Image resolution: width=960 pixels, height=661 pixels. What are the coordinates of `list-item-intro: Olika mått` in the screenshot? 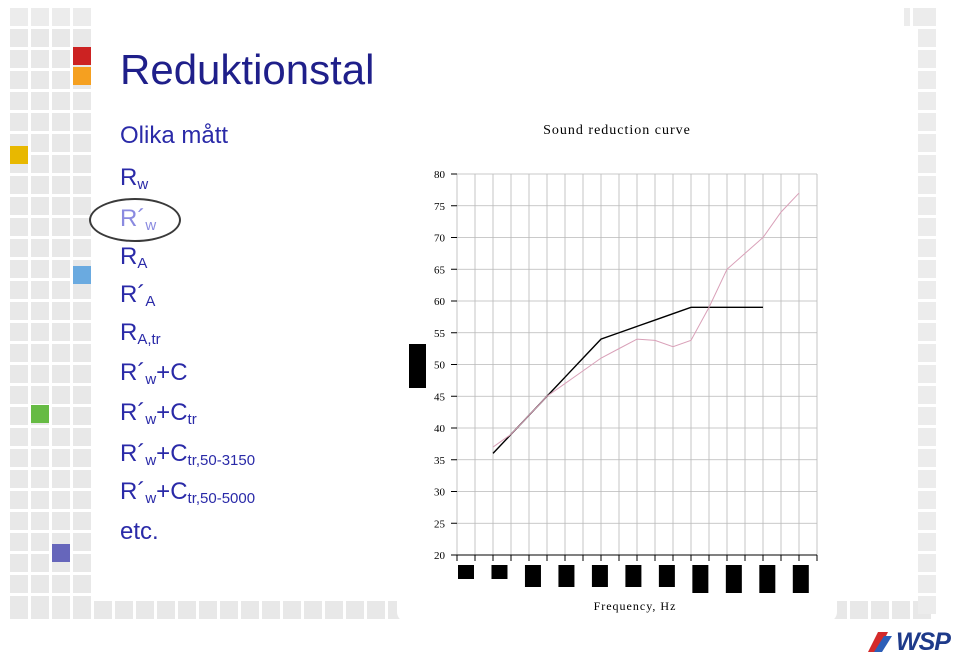 It's located at (174, 136).